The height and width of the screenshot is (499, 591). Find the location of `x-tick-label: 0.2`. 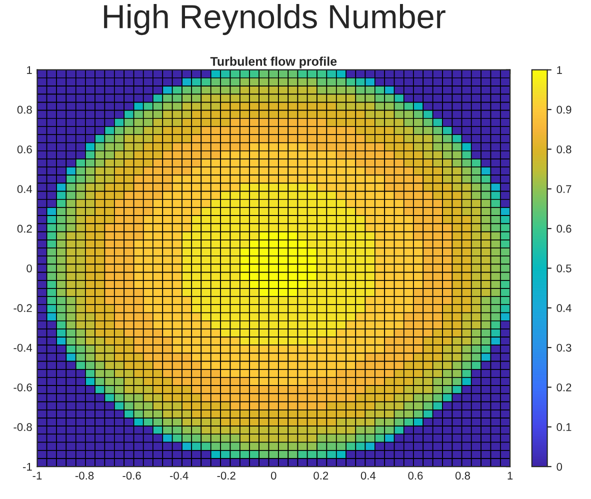

x-tick-label: 0.2 is located at coordinates (321, 476).